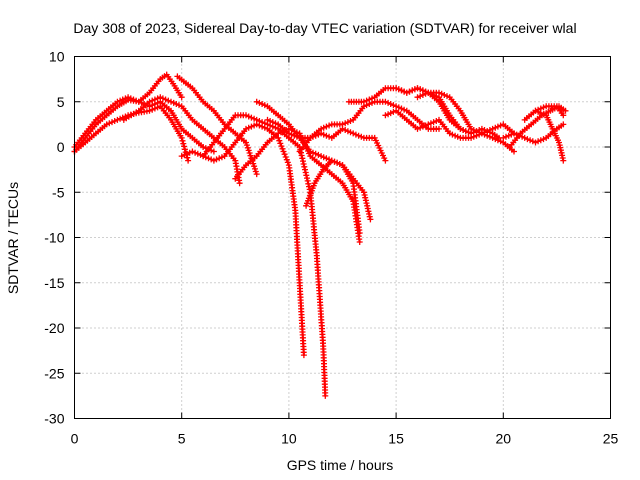  What do you see at coordinates (289, 439) in the screenshot?
I see `x-tick-label: 10` at bounding box center [289, 439].